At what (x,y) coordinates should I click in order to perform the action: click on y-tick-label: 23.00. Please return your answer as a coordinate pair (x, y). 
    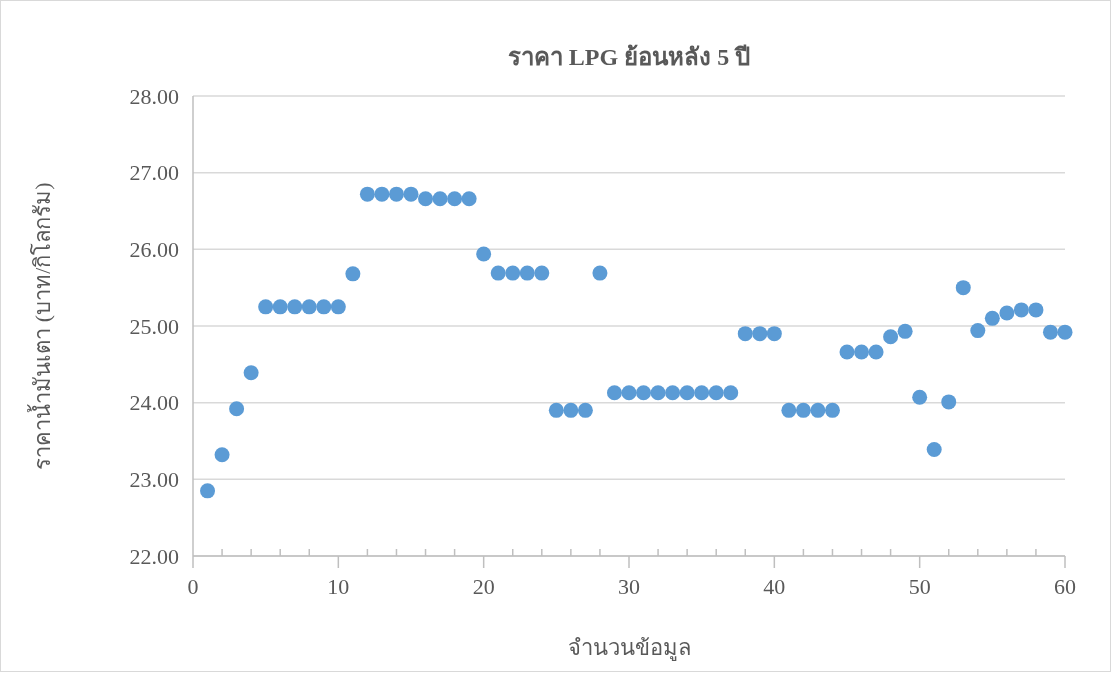
    Looking at the image, I should click on (154, 480).